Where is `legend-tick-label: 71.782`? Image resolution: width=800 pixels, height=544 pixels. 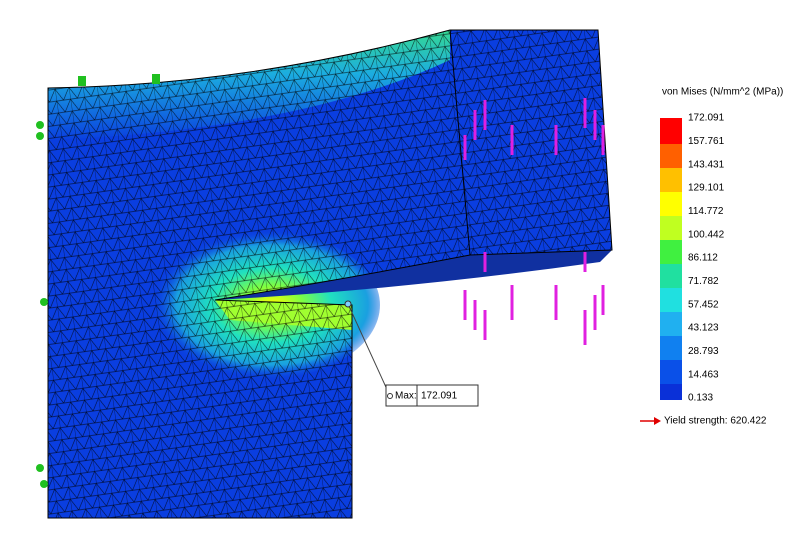 legend-tick-label: 71.782 is located at coordinates (703, 281).